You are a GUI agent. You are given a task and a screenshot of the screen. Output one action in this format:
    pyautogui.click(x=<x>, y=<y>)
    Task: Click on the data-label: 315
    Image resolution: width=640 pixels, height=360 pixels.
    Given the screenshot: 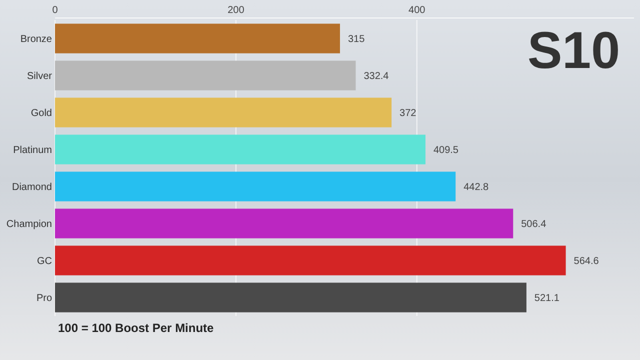 What is the action you would take?
    pyautogui.click(x=357, y=39)
    